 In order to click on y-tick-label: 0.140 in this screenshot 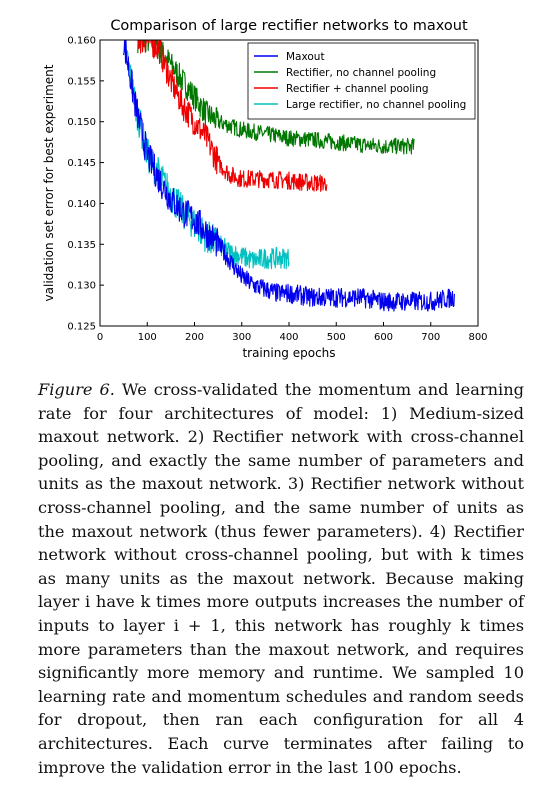, I will do `click(81, 204)`.